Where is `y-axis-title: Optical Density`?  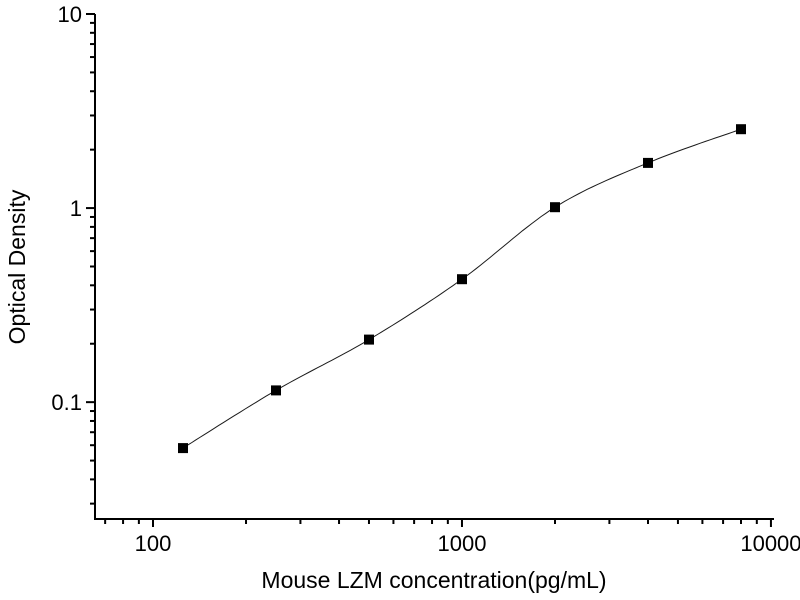 y-axis-title: Optical Density is located at coordinates (17, 266).